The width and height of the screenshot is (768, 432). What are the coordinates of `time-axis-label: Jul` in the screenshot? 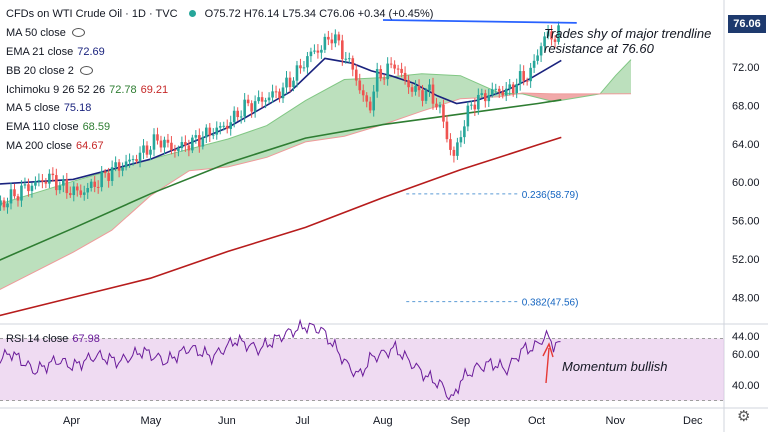 It's located at (303, 421).